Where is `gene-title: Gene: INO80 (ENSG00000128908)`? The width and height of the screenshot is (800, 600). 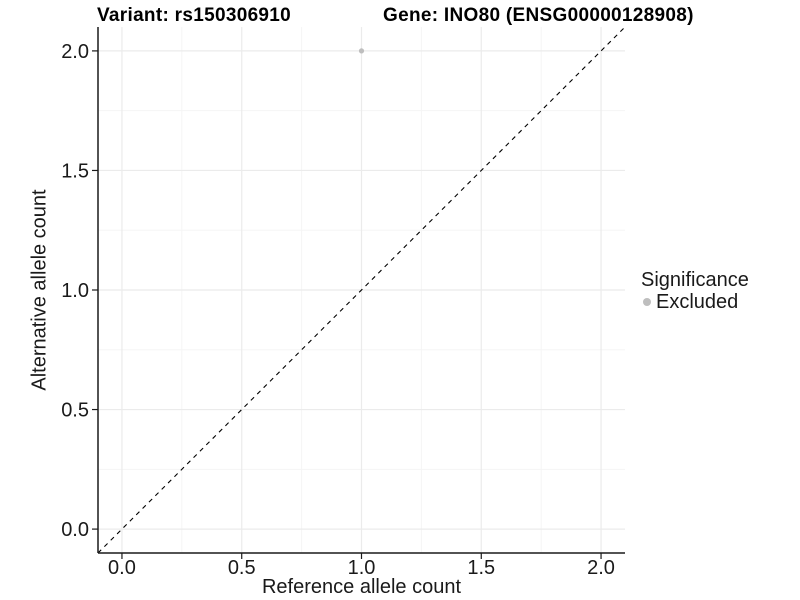 gene-title: Gene: INO80 (ENSG00000128908) is located at coordinates (538, 15).